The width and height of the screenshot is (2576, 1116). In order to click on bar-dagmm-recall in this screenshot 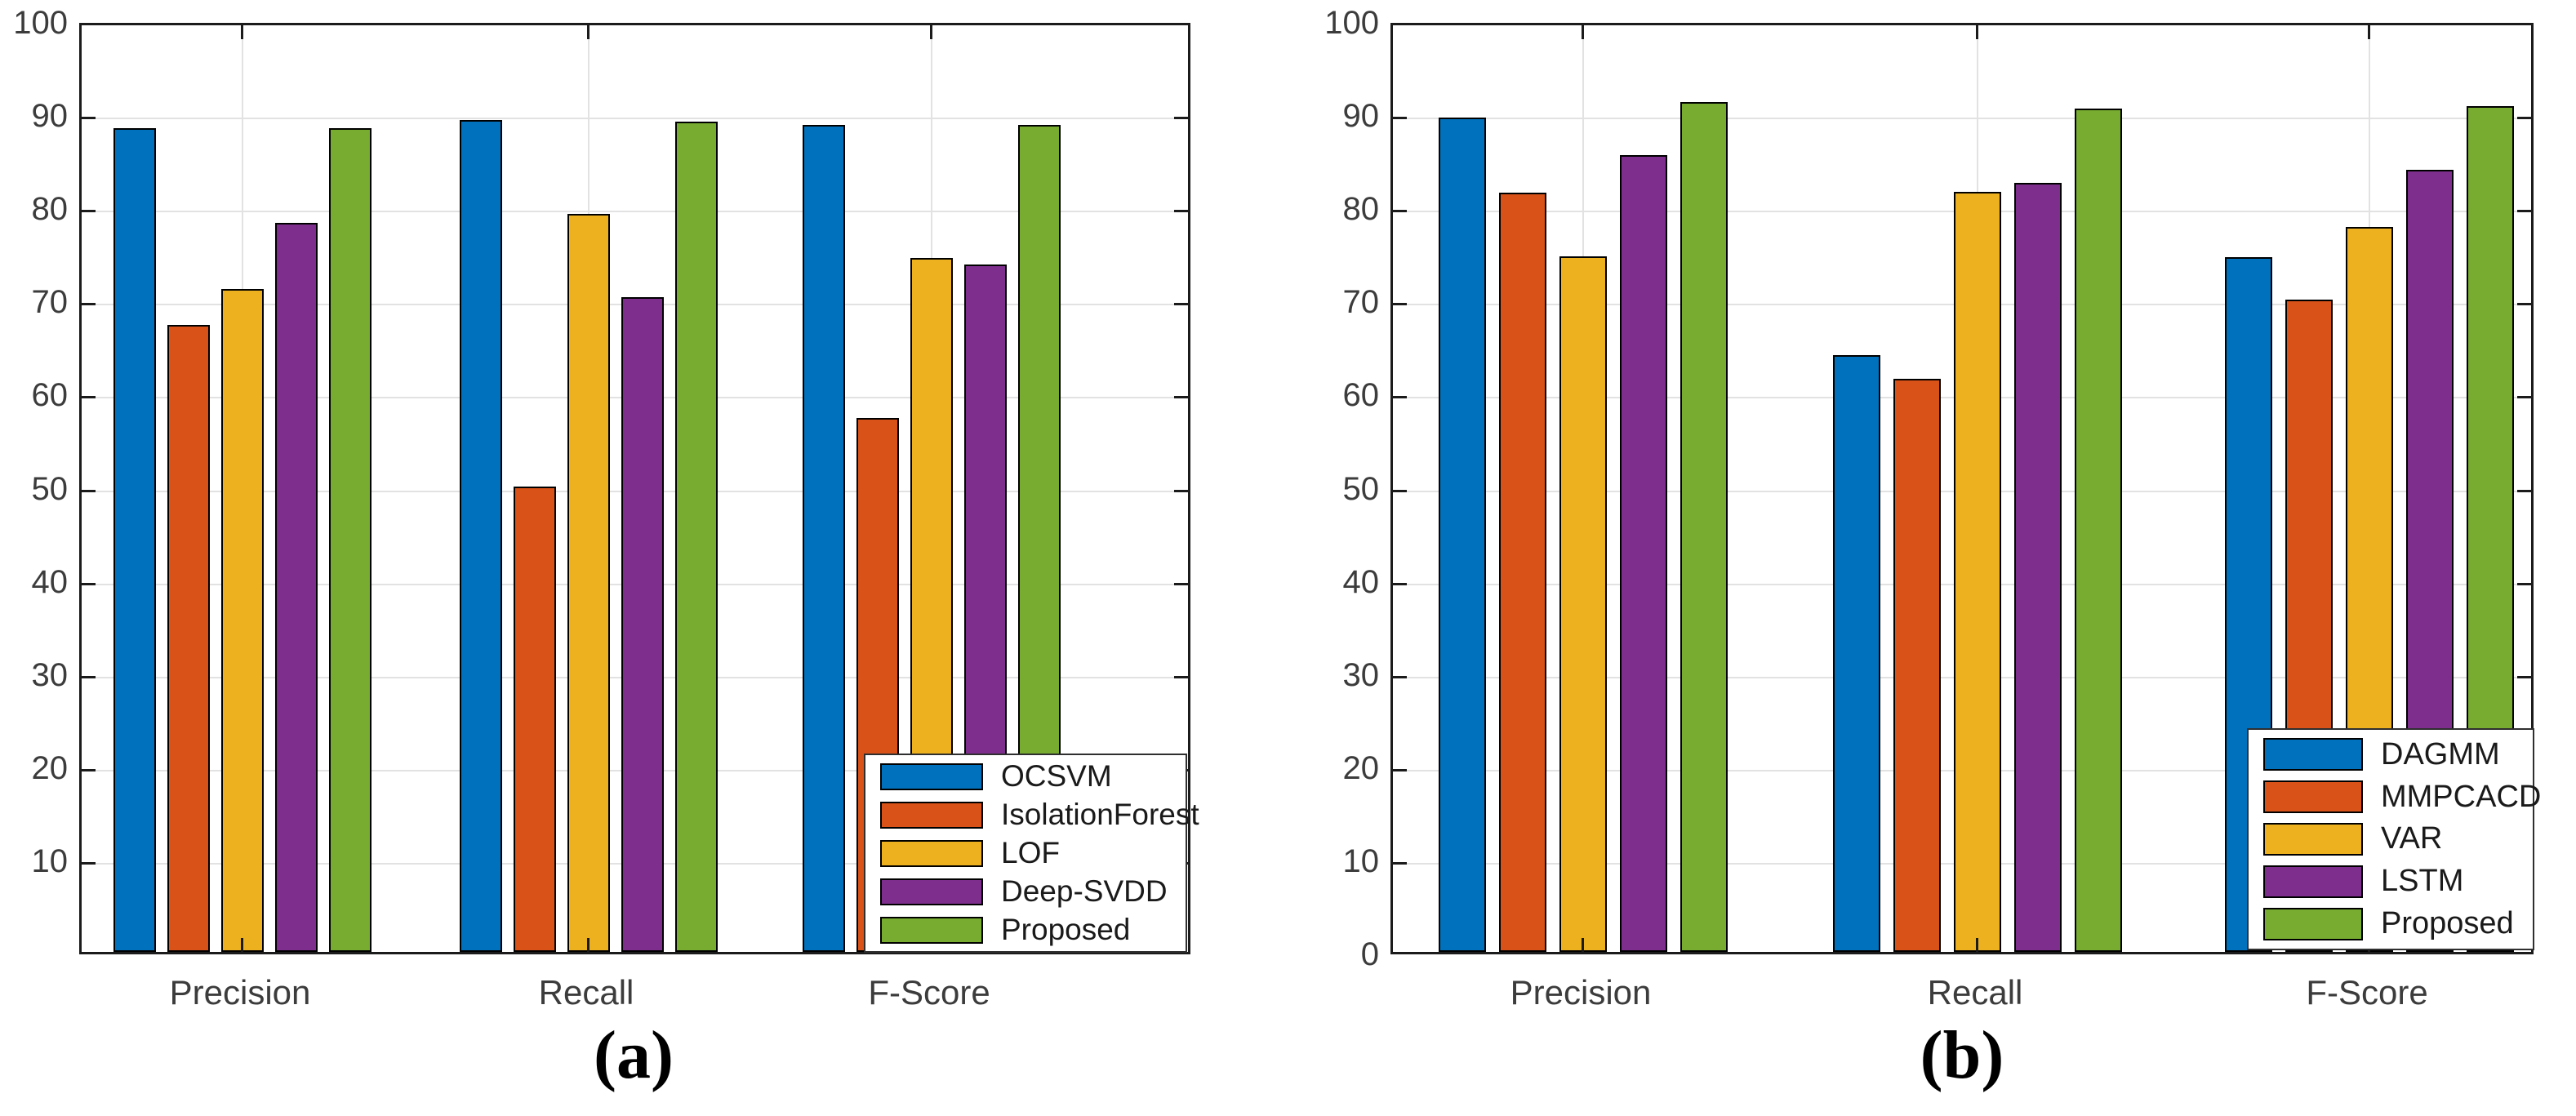, I will do `click(1856, 653)`.